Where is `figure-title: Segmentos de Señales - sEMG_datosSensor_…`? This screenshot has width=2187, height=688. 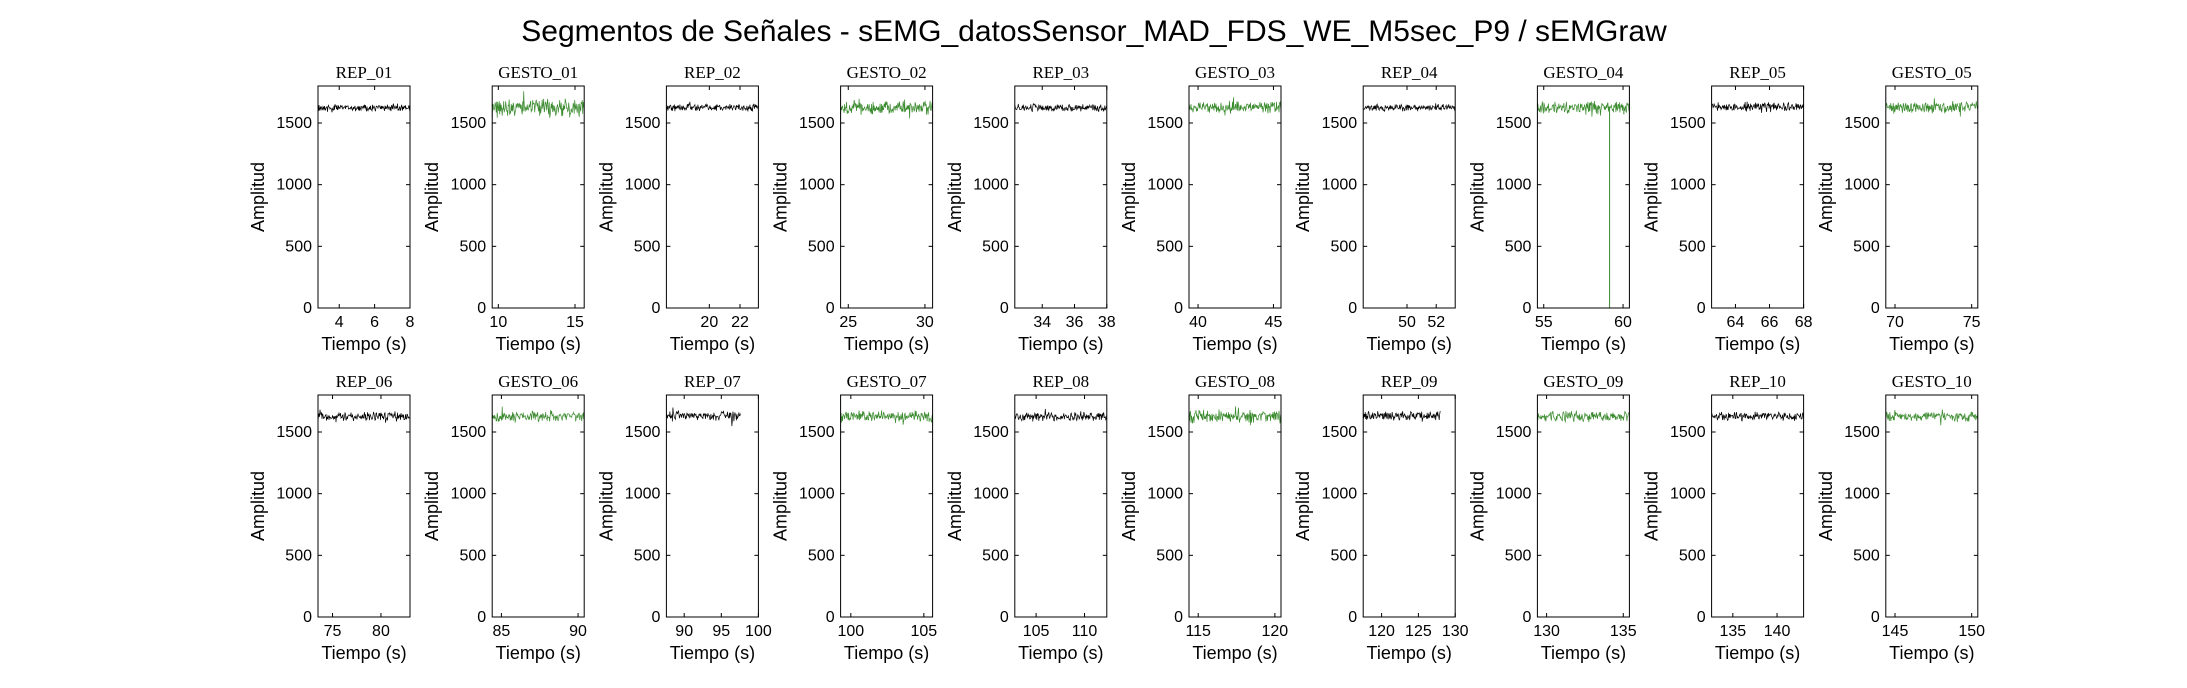
figure-title: Segmentos de Señales - sEMG_datosSensor_… is located at coordinates (1094, 31).